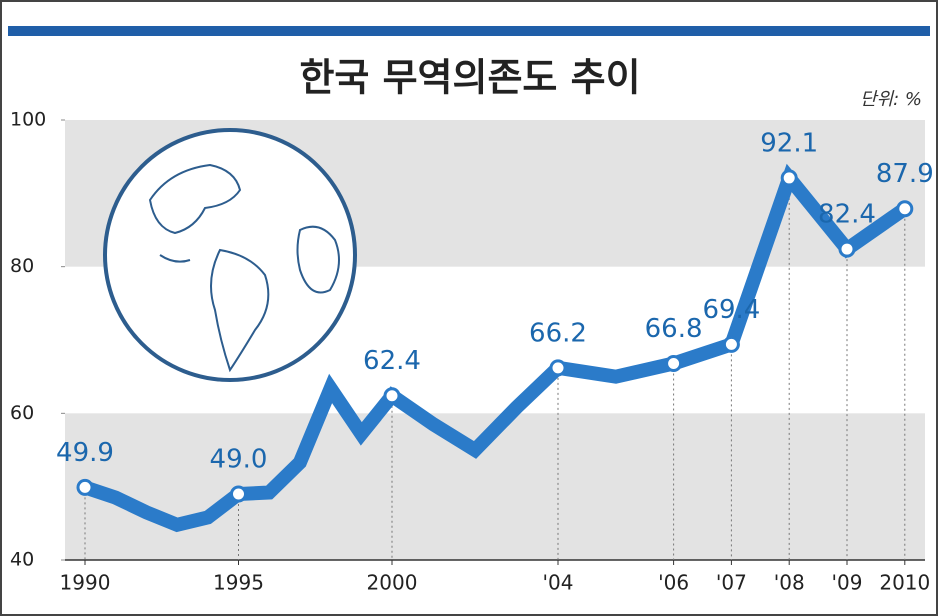 The height and width of the screenshot is (616, 938). Describe the element at coordinates (469, 31) in the screenshot. I see `top-bar` at that location.